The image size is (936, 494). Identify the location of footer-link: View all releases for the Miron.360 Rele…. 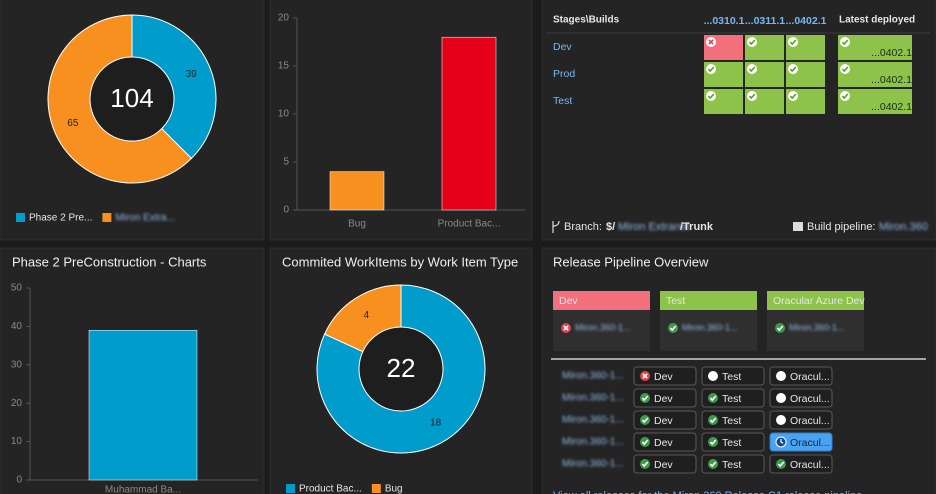
(707, 492).